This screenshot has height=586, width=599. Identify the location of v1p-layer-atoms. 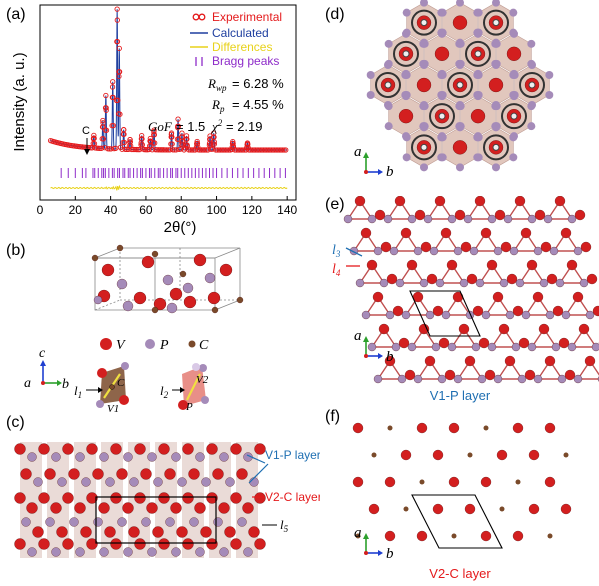
(471, 290).